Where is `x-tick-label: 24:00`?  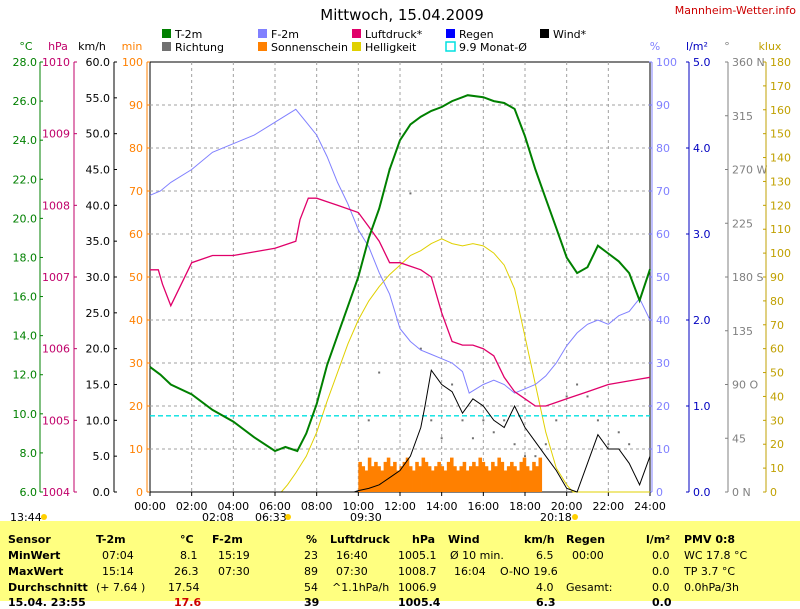
x-tick-label: 24:00 is located at coordinates (650, 506).